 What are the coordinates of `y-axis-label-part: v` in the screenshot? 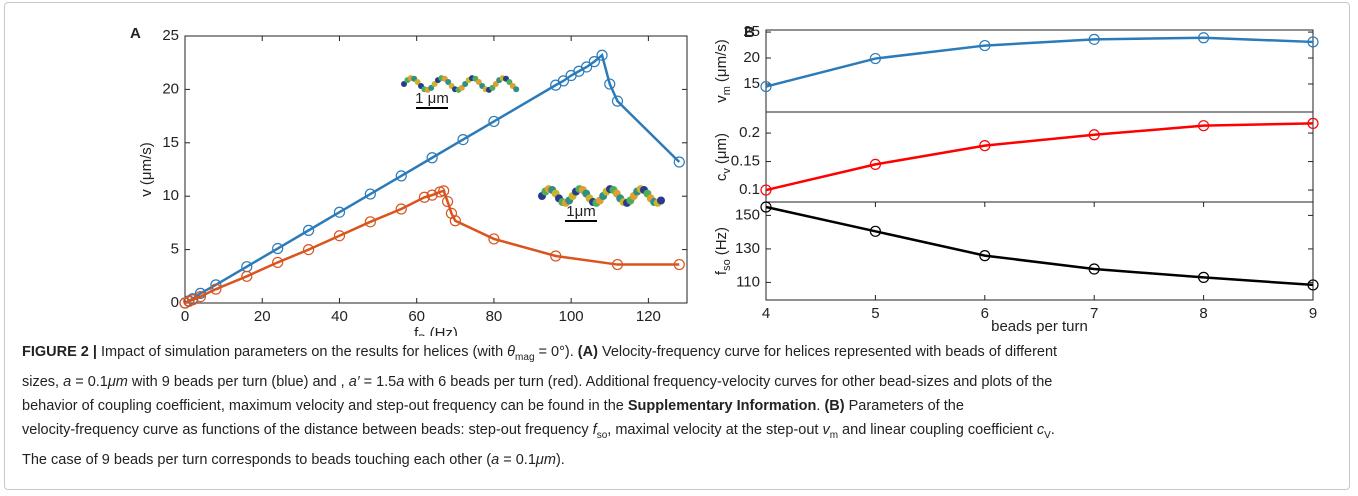 It's located at (721, 99).